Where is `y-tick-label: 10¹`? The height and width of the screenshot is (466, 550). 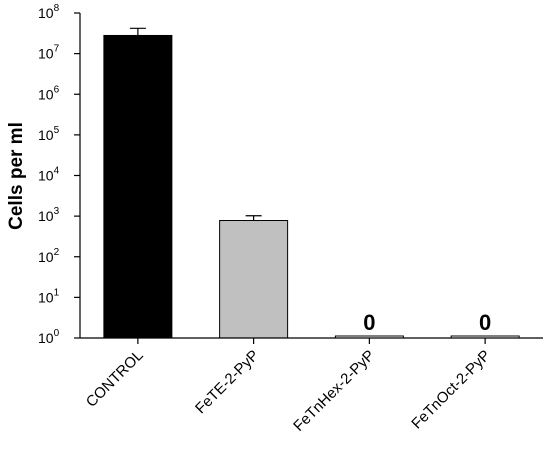
y-tick-label: 10¹ is located at coordinates (49, 296).